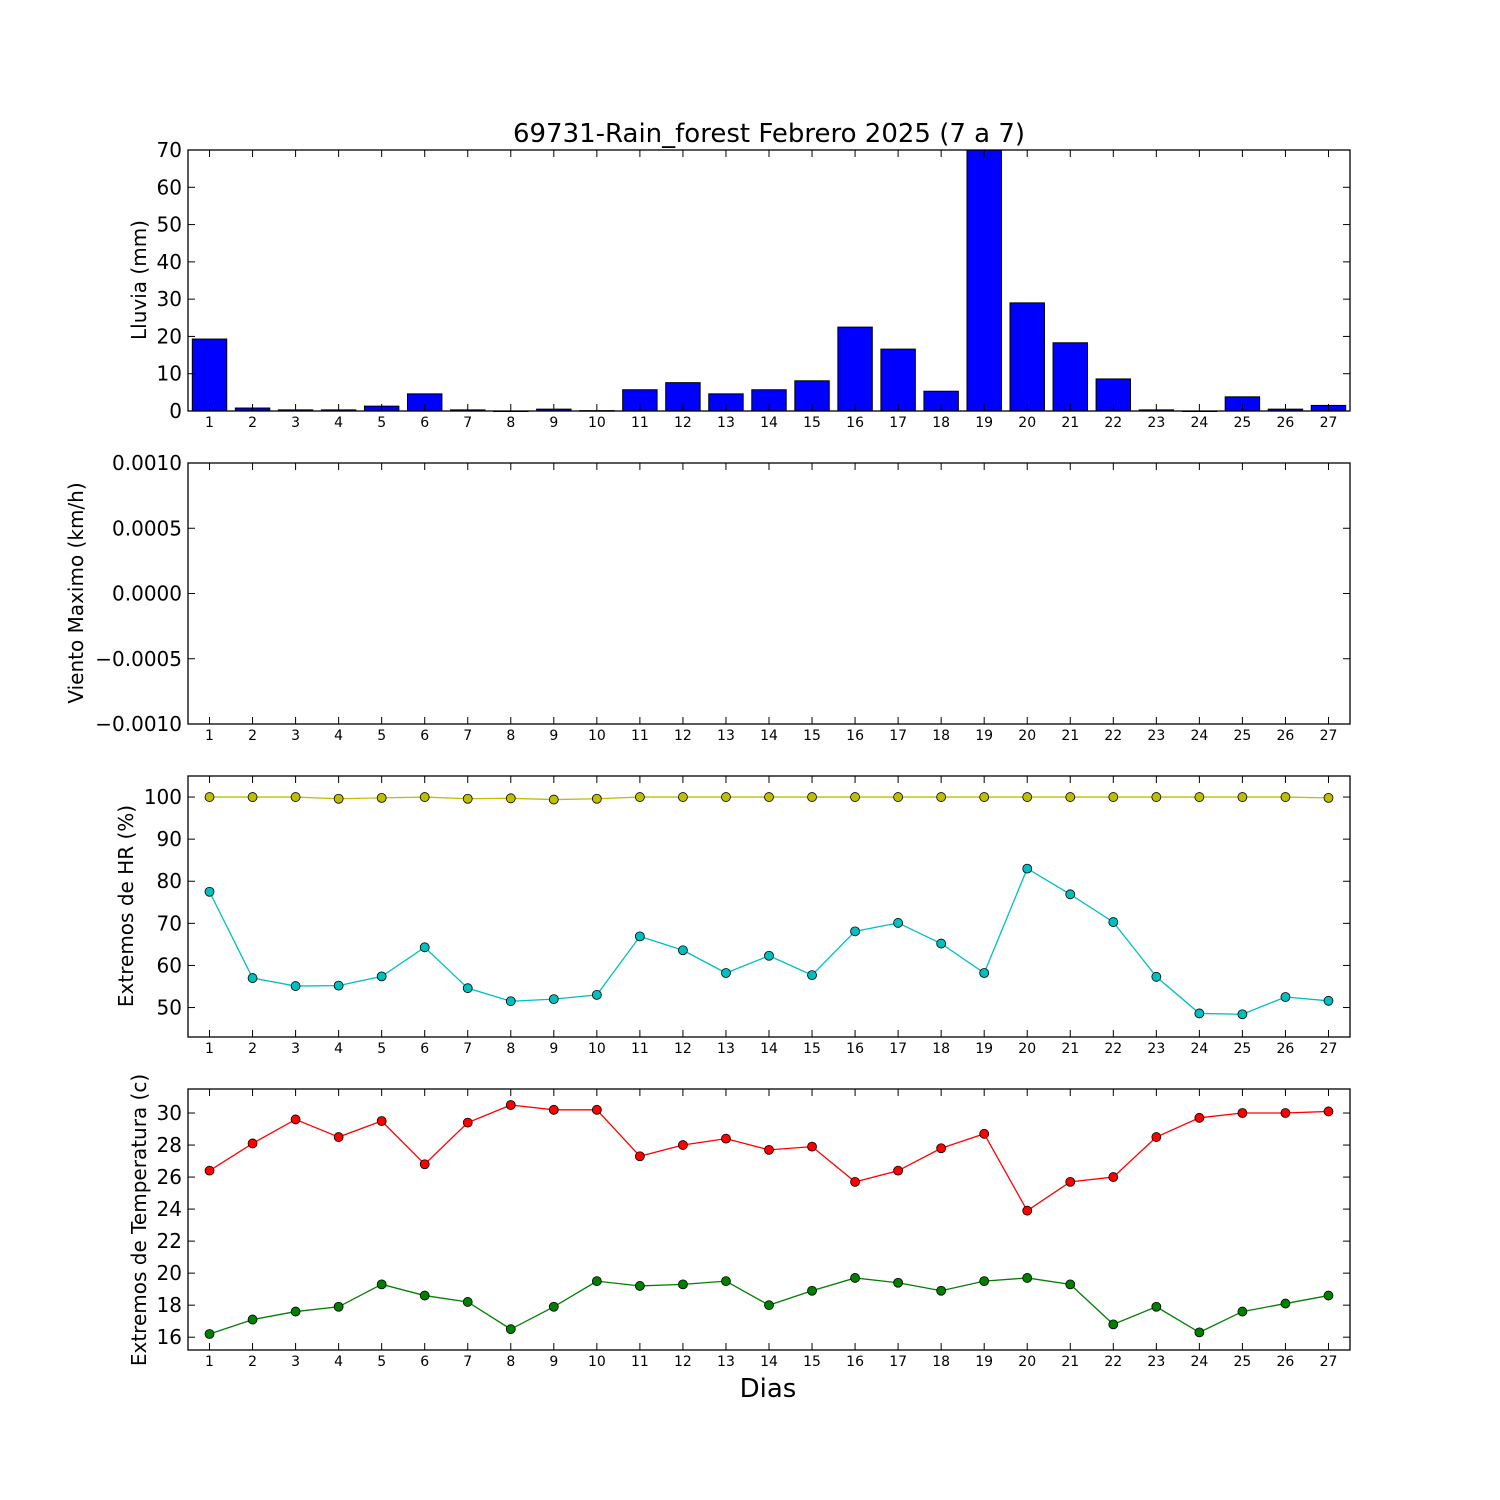  Describe the element at coordinates (467, 1362) in the screenshot. I see `temperature-xtick-label: 7` at that location.